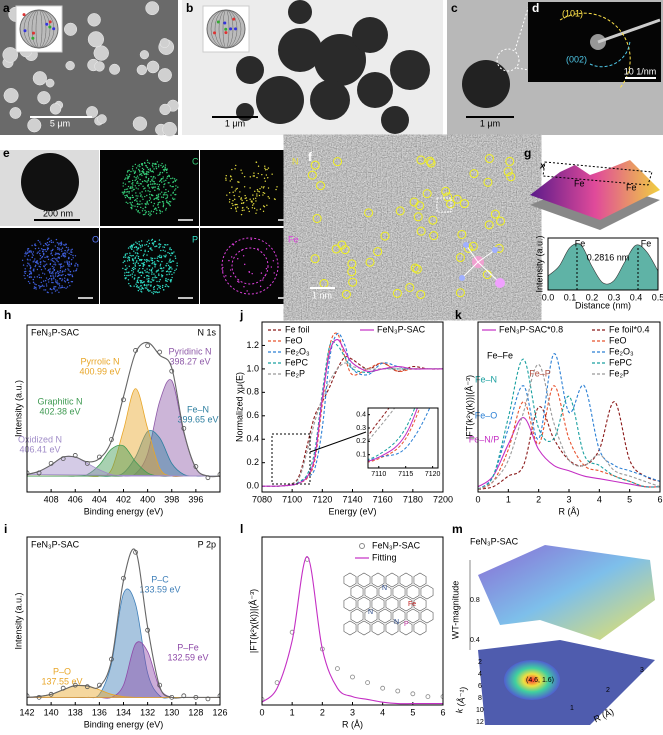 This screenshot has width=663, height=735. What do you see at coordinates (469, 407) in the screenshot?
I see `y-axis-label: |FT(k²χ(k))|(Å⁻³)` at bounding box center [469, 407].